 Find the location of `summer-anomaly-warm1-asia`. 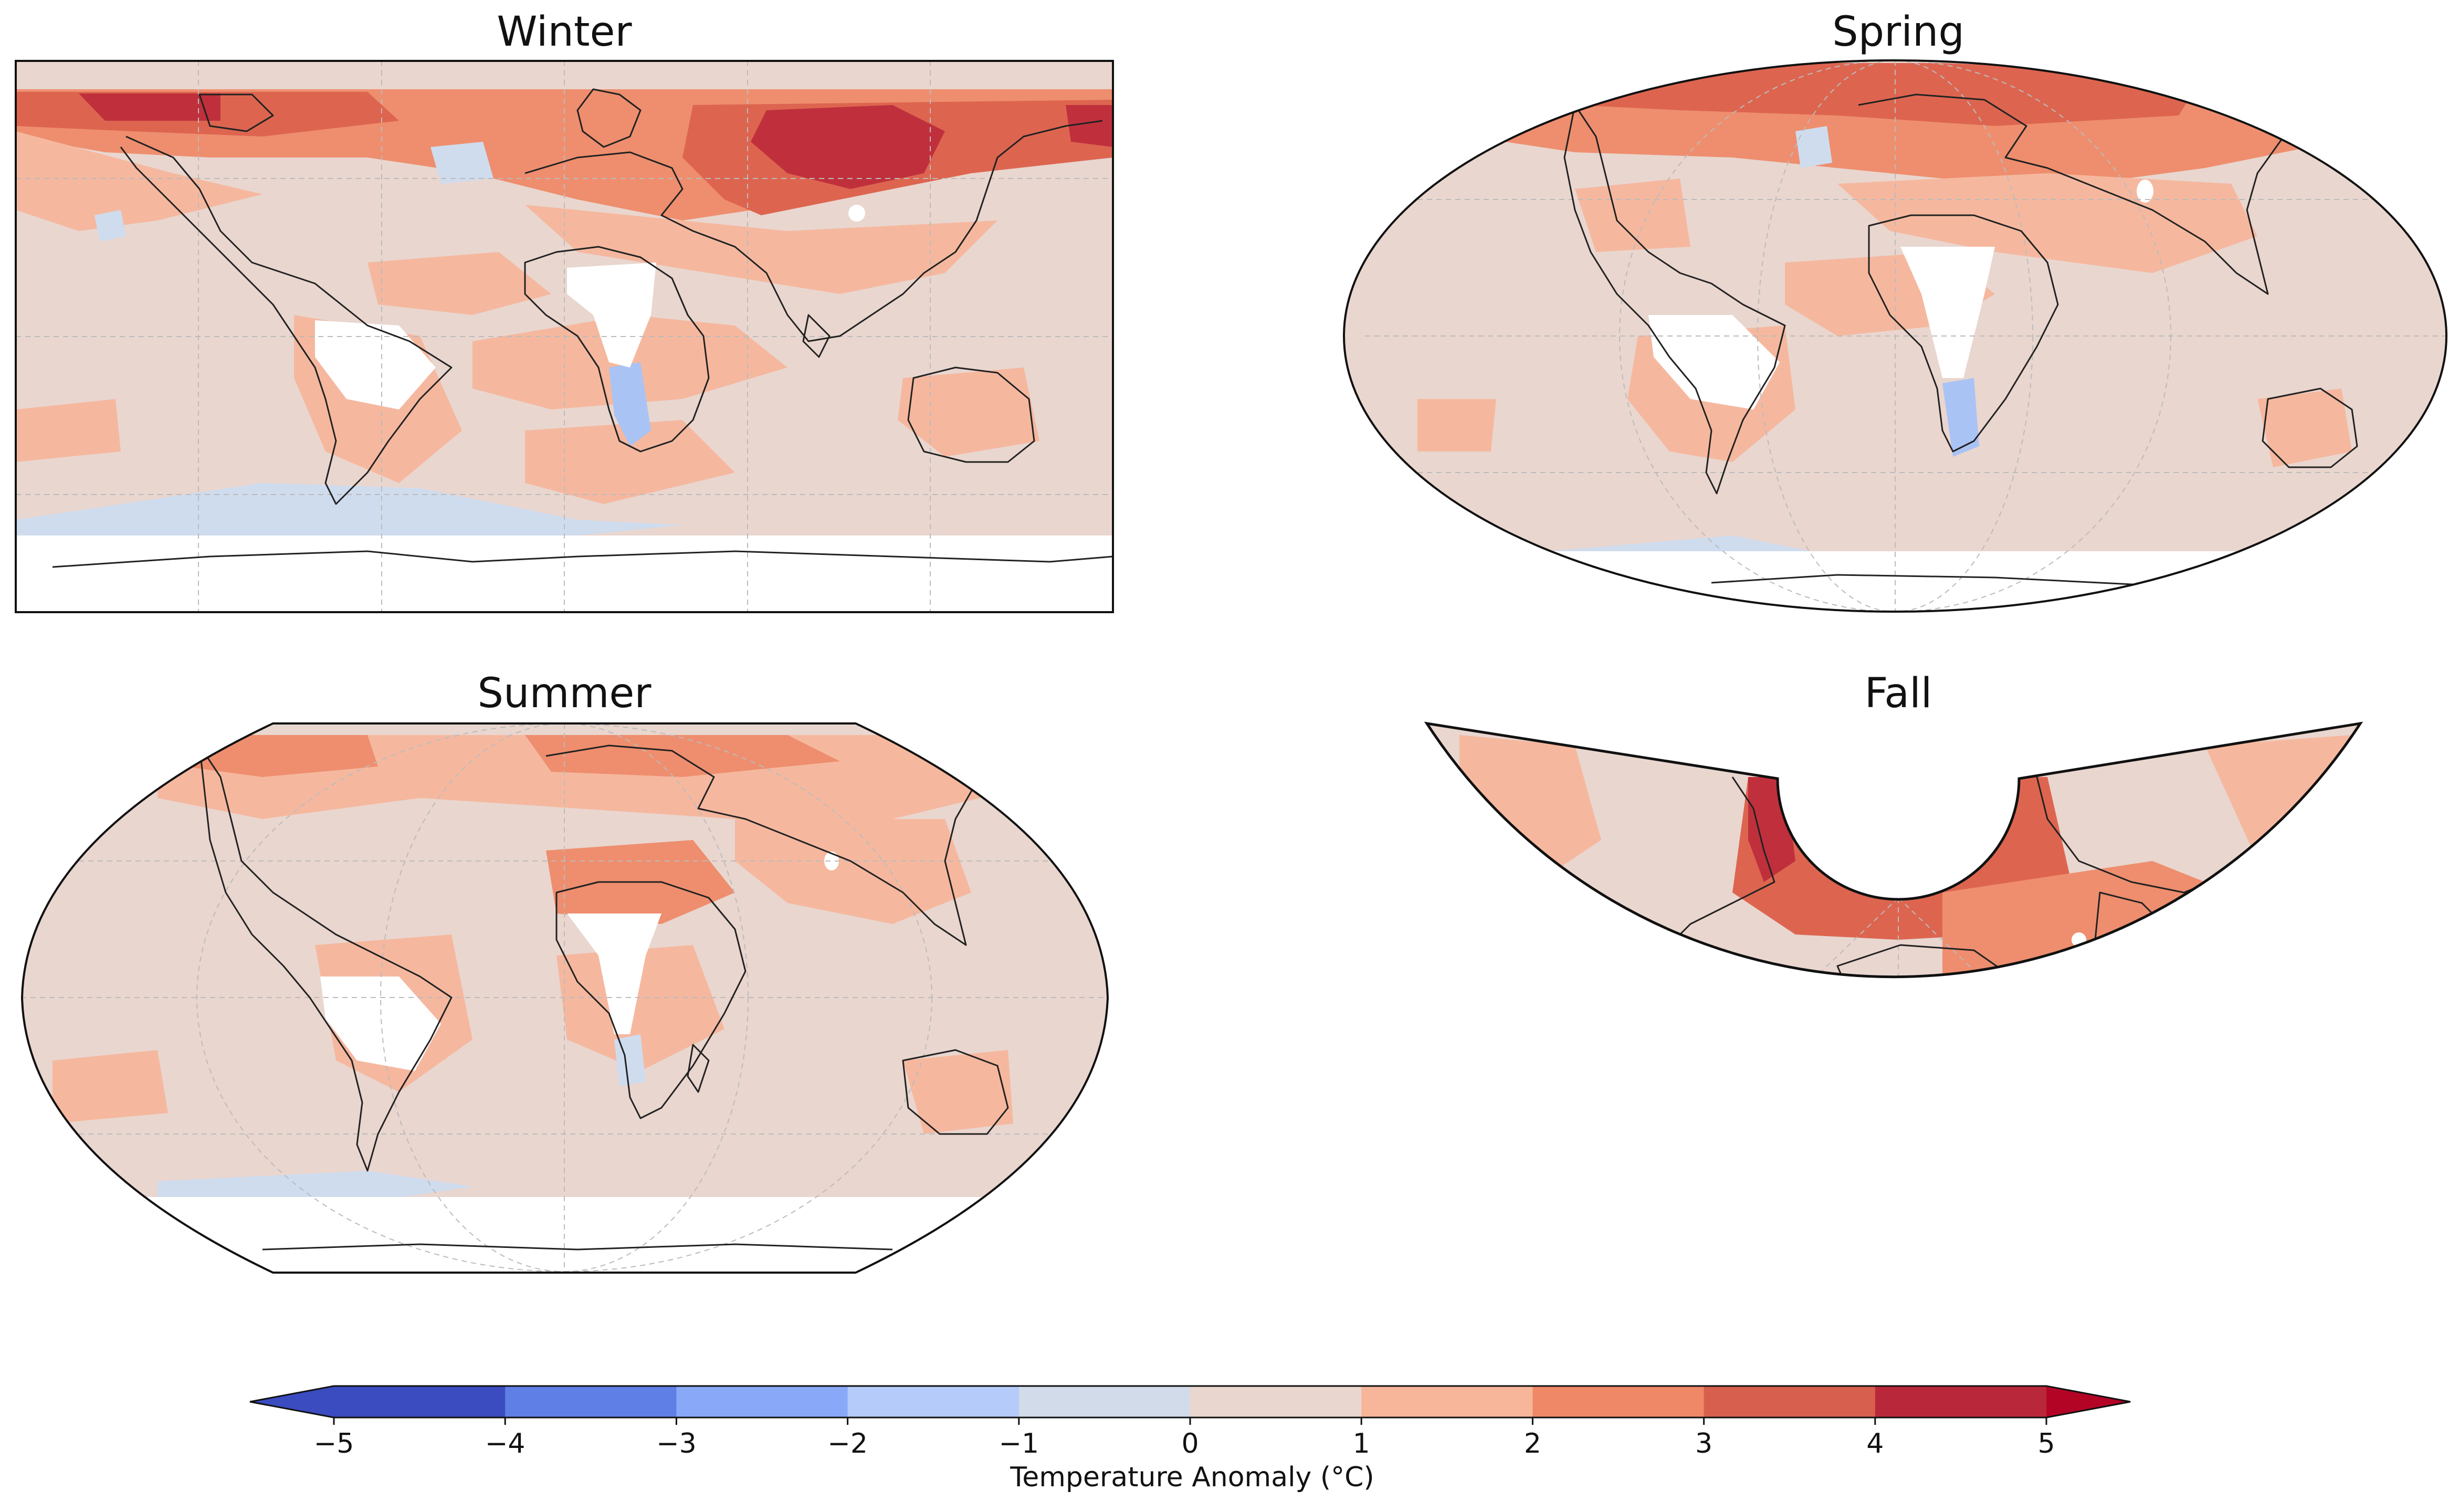

summer-anomaly-warm1-asia is located at coordinates (853, 871).